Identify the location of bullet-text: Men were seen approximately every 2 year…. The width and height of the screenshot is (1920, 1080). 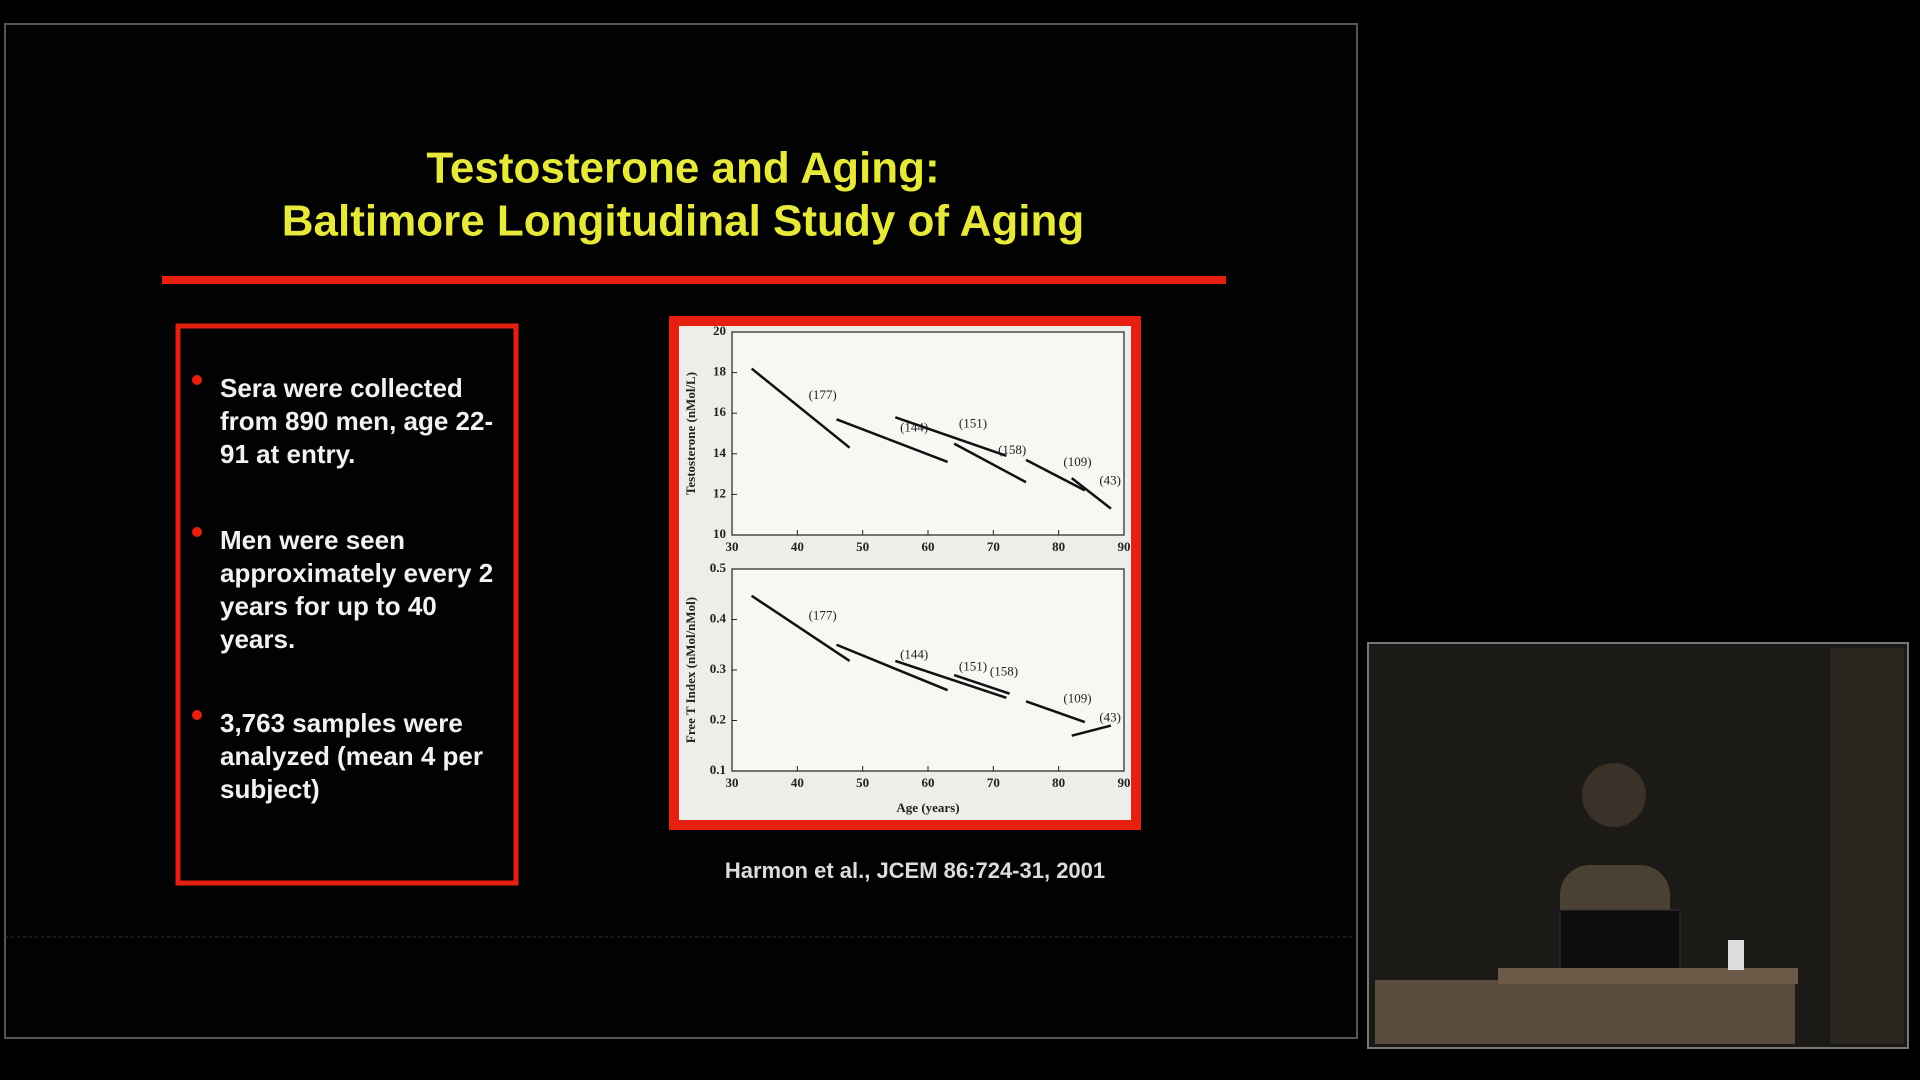
(357, 589).